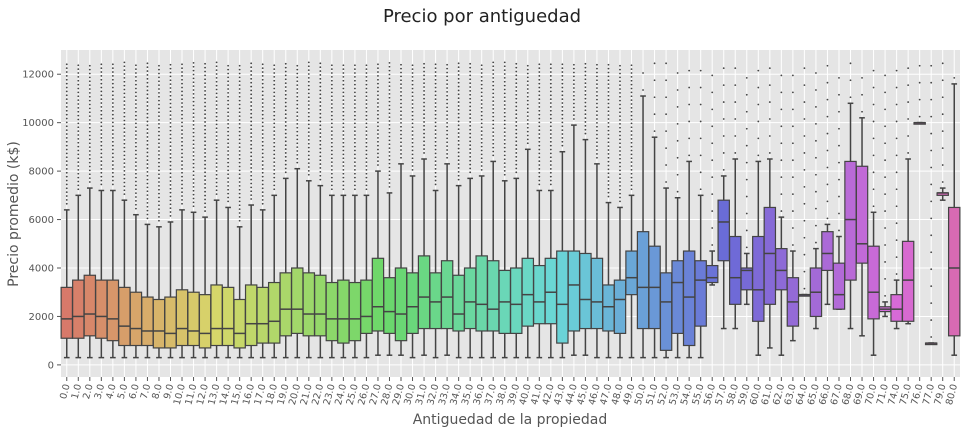 This screenshot has width=965, height=436. I want to click on box-21.0, so click(309, 210).